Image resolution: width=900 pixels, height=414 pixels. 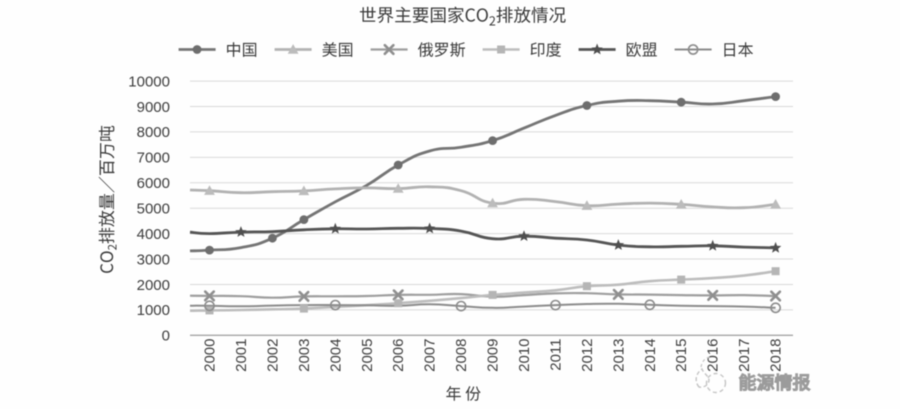 I want to click on svg-text: 6000, so click(x=153, y=183).